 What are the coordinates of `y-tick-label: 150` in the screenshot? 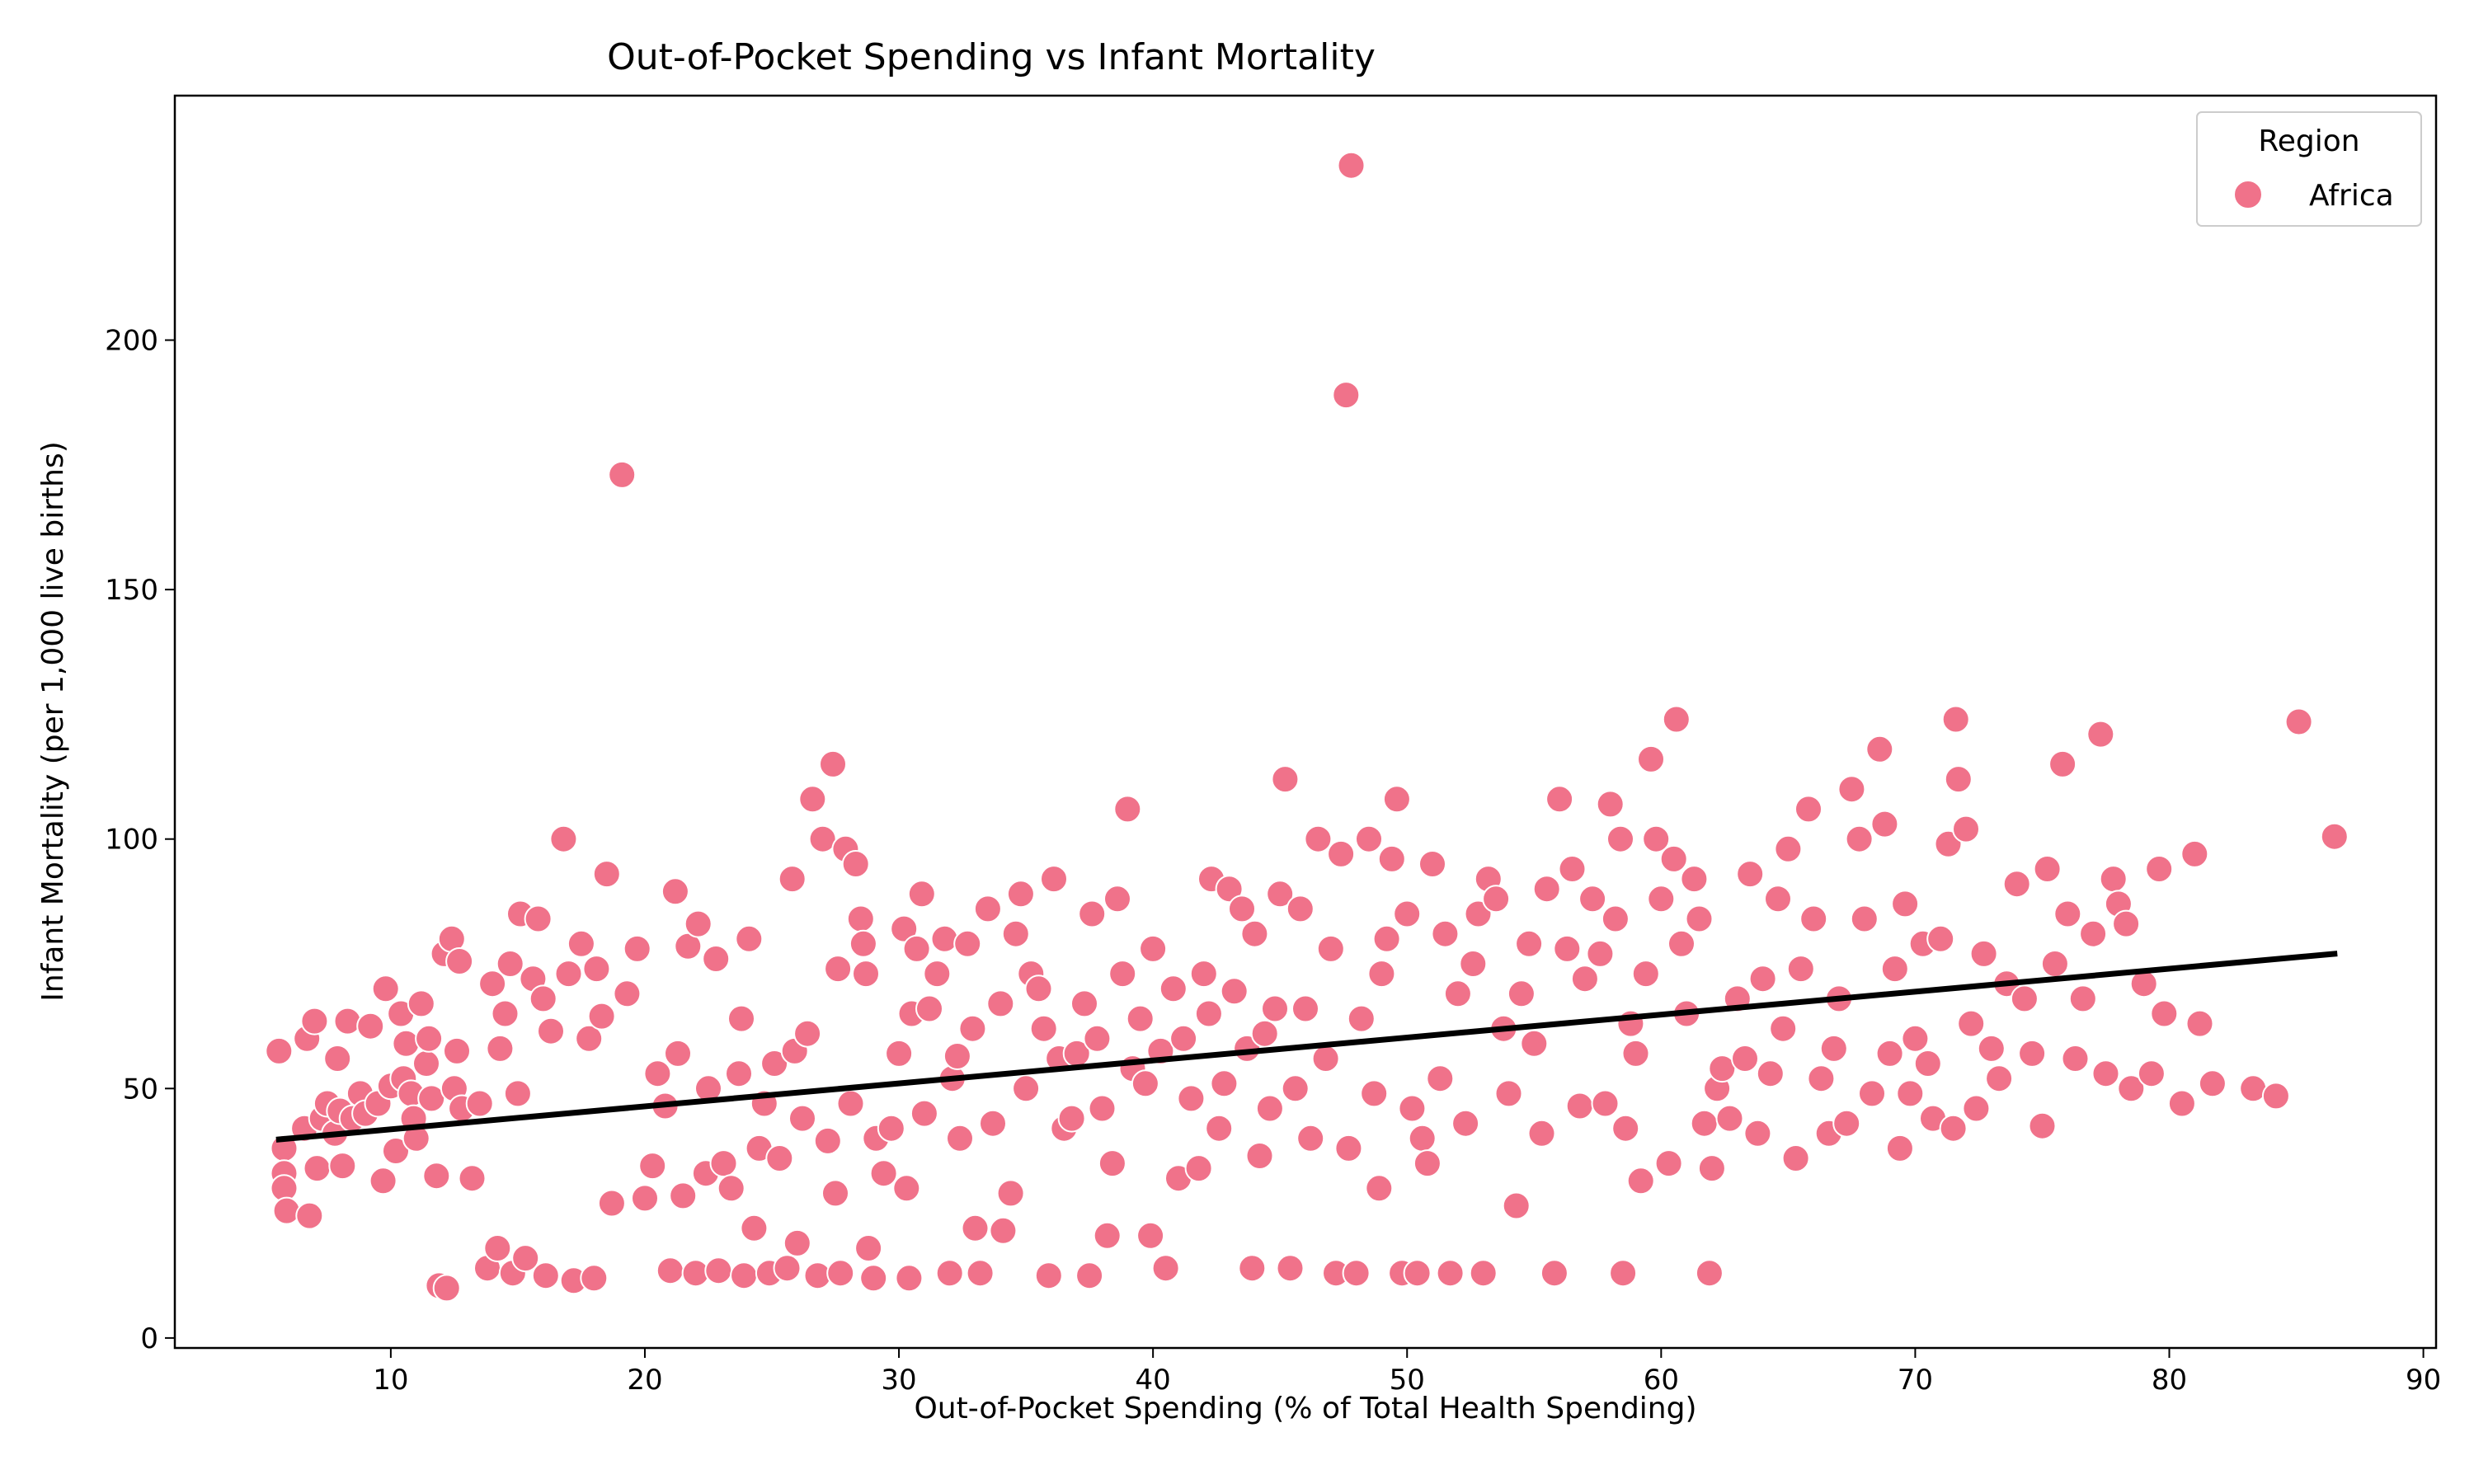 It's located at (131, 590).